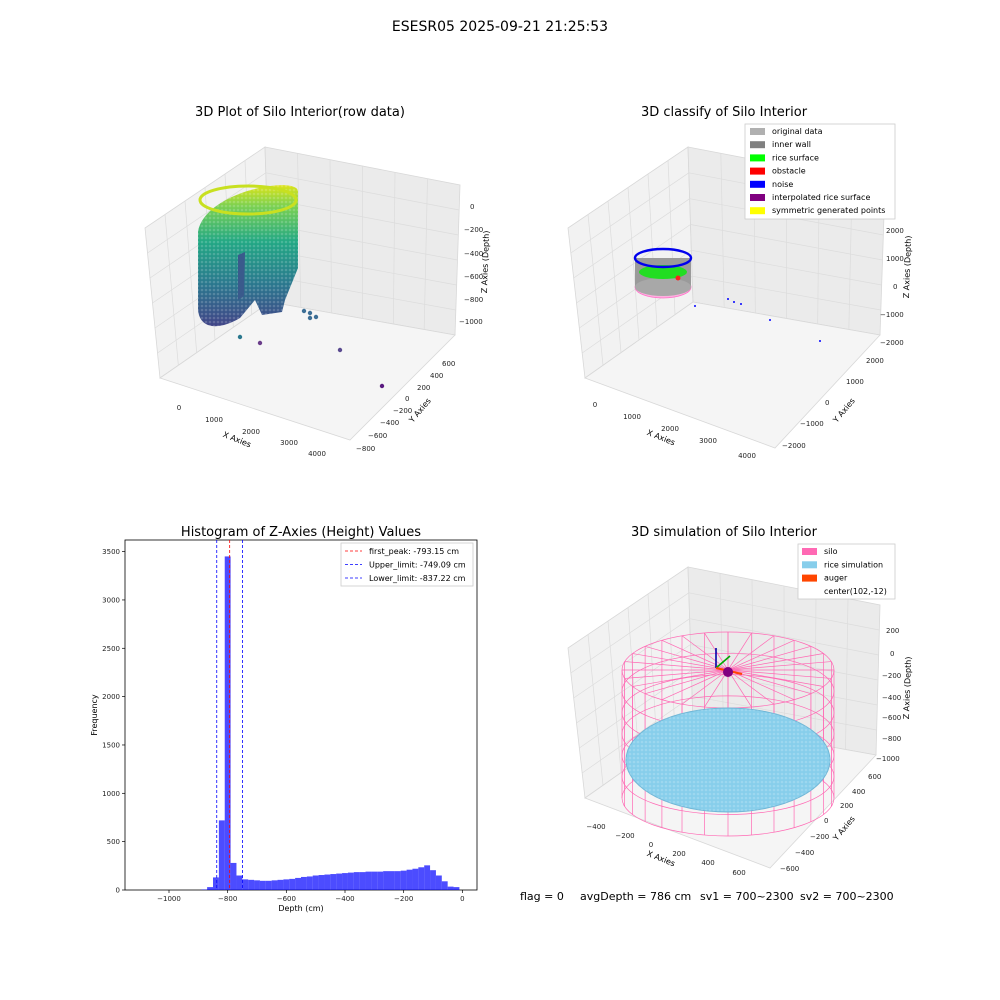 This screenshot has height=1000, width=1000. Describe the element at coordinates (794, 446) in the screenshot. I see `classify-y-tick: −2000` at that location.